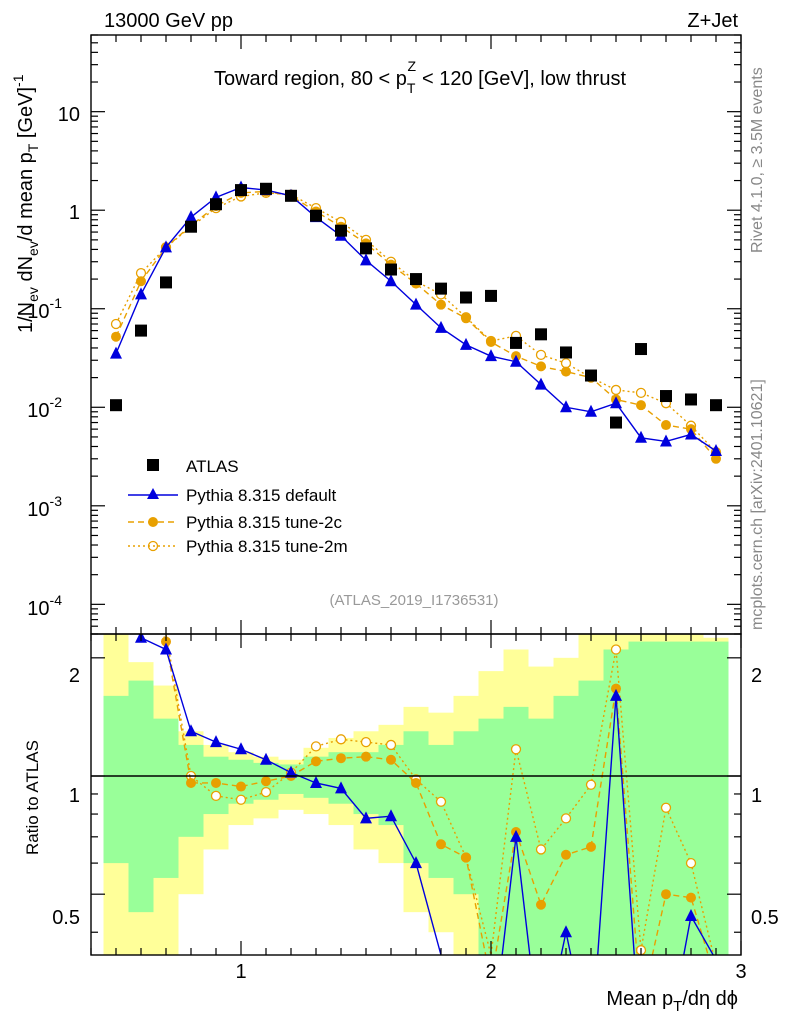  Describe the element at coordinates (153, 522) in the screenshot. I see `legend-tune2c-marker` at that location.